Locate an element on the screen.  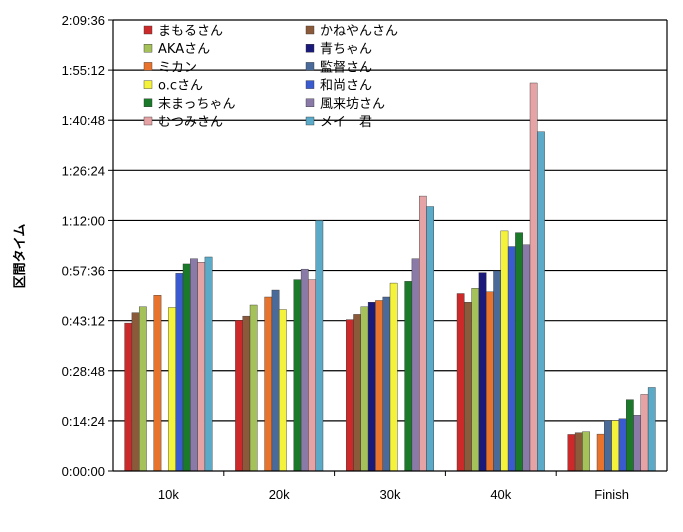
legend-label: むつみさん is located at coordinates (190, 122).